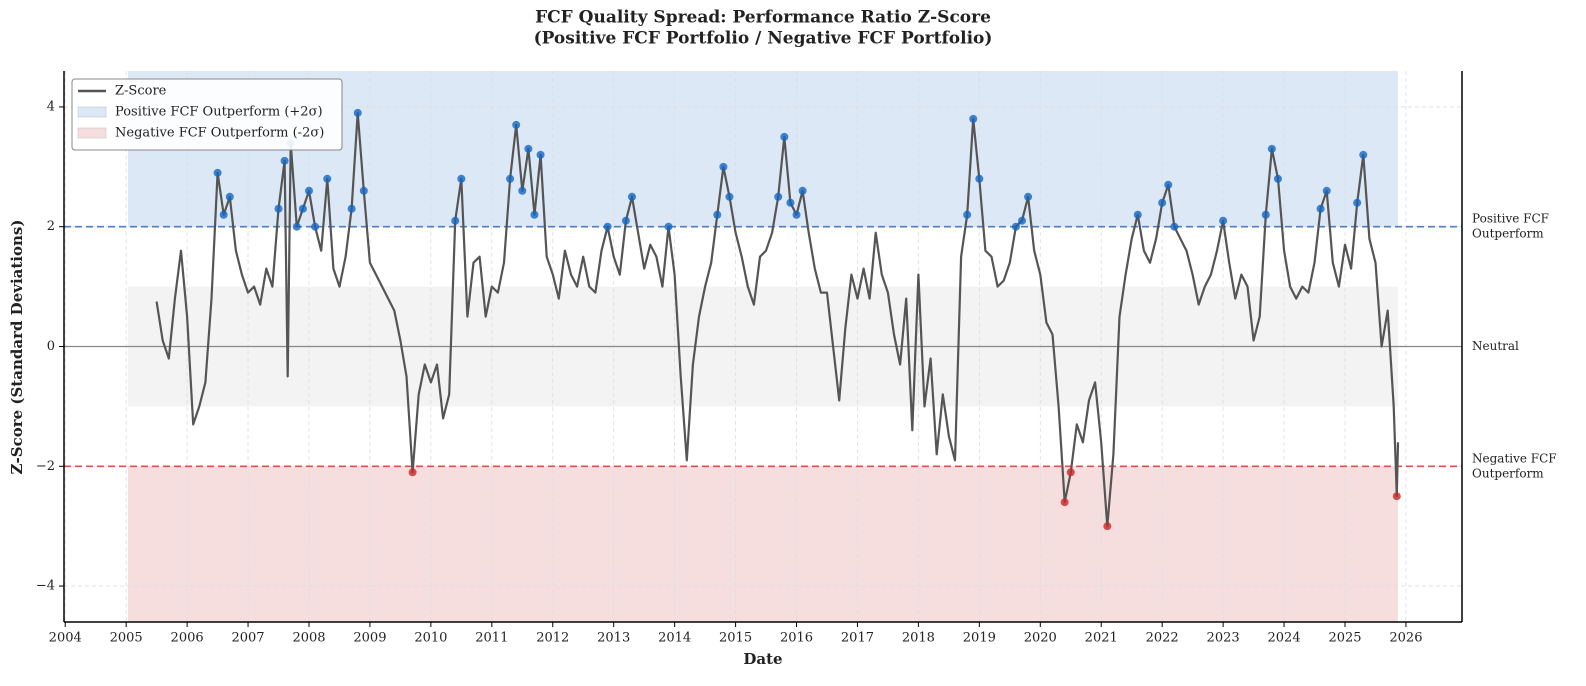 This screenshot has height=686, width=1586. I want to click on x-tick-label: 2005, so click(126, 638).